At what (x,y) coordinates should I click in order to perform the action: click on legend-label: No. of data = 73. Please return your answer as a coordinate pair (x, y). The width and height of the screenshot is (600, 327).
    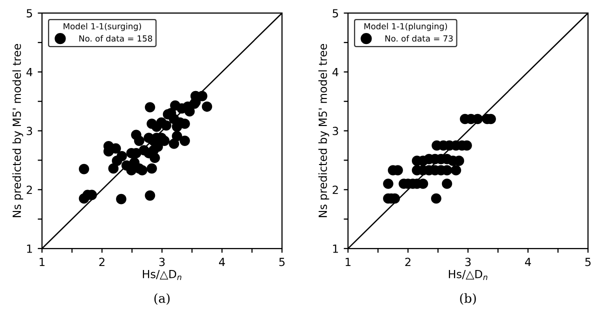
    Looking at the image, I should click on (419, 38).